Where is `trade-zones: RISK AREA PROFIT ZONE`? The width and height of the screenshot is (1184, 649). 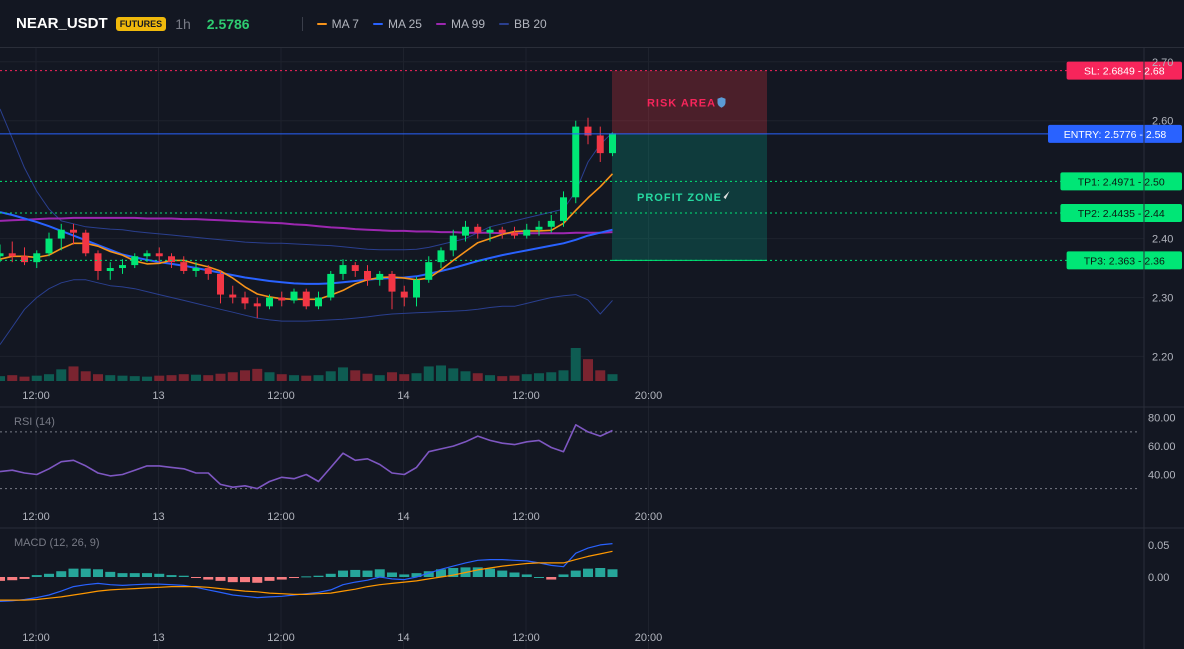 trade-zones: RISK AREA PROFIT ZONE is located at coordinates (689, 165).